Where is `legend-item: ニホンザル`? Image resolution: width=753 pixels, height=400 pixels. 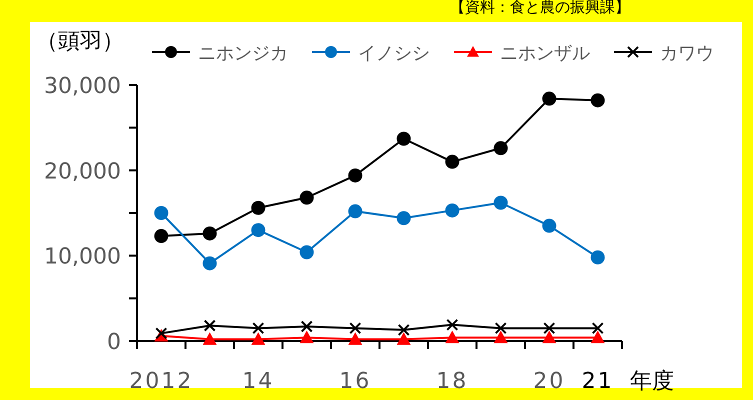
legend-item: ニホンザル is located at coordinates (522, 53).